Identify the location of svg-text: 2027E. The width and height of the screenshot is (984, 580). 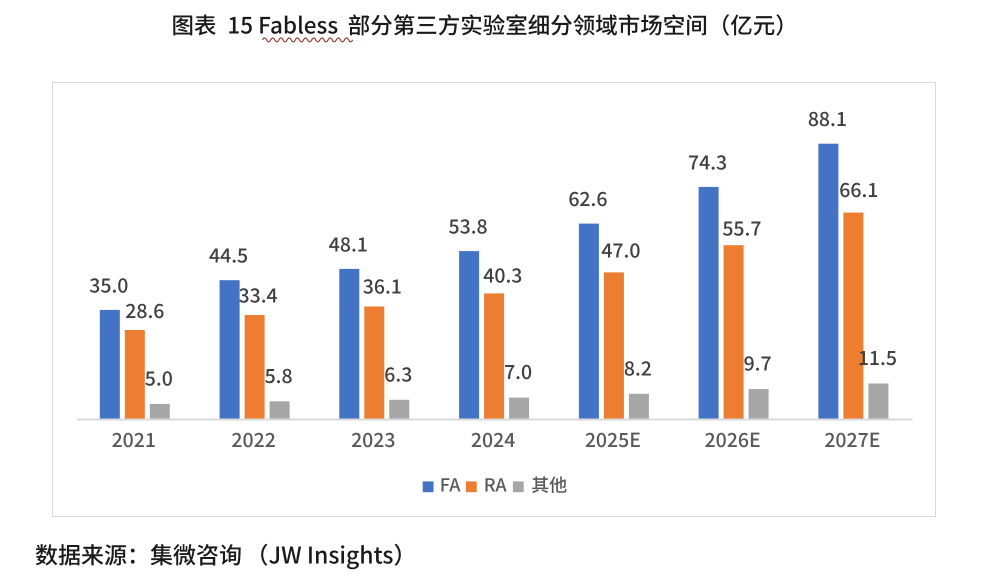
(852, 438).